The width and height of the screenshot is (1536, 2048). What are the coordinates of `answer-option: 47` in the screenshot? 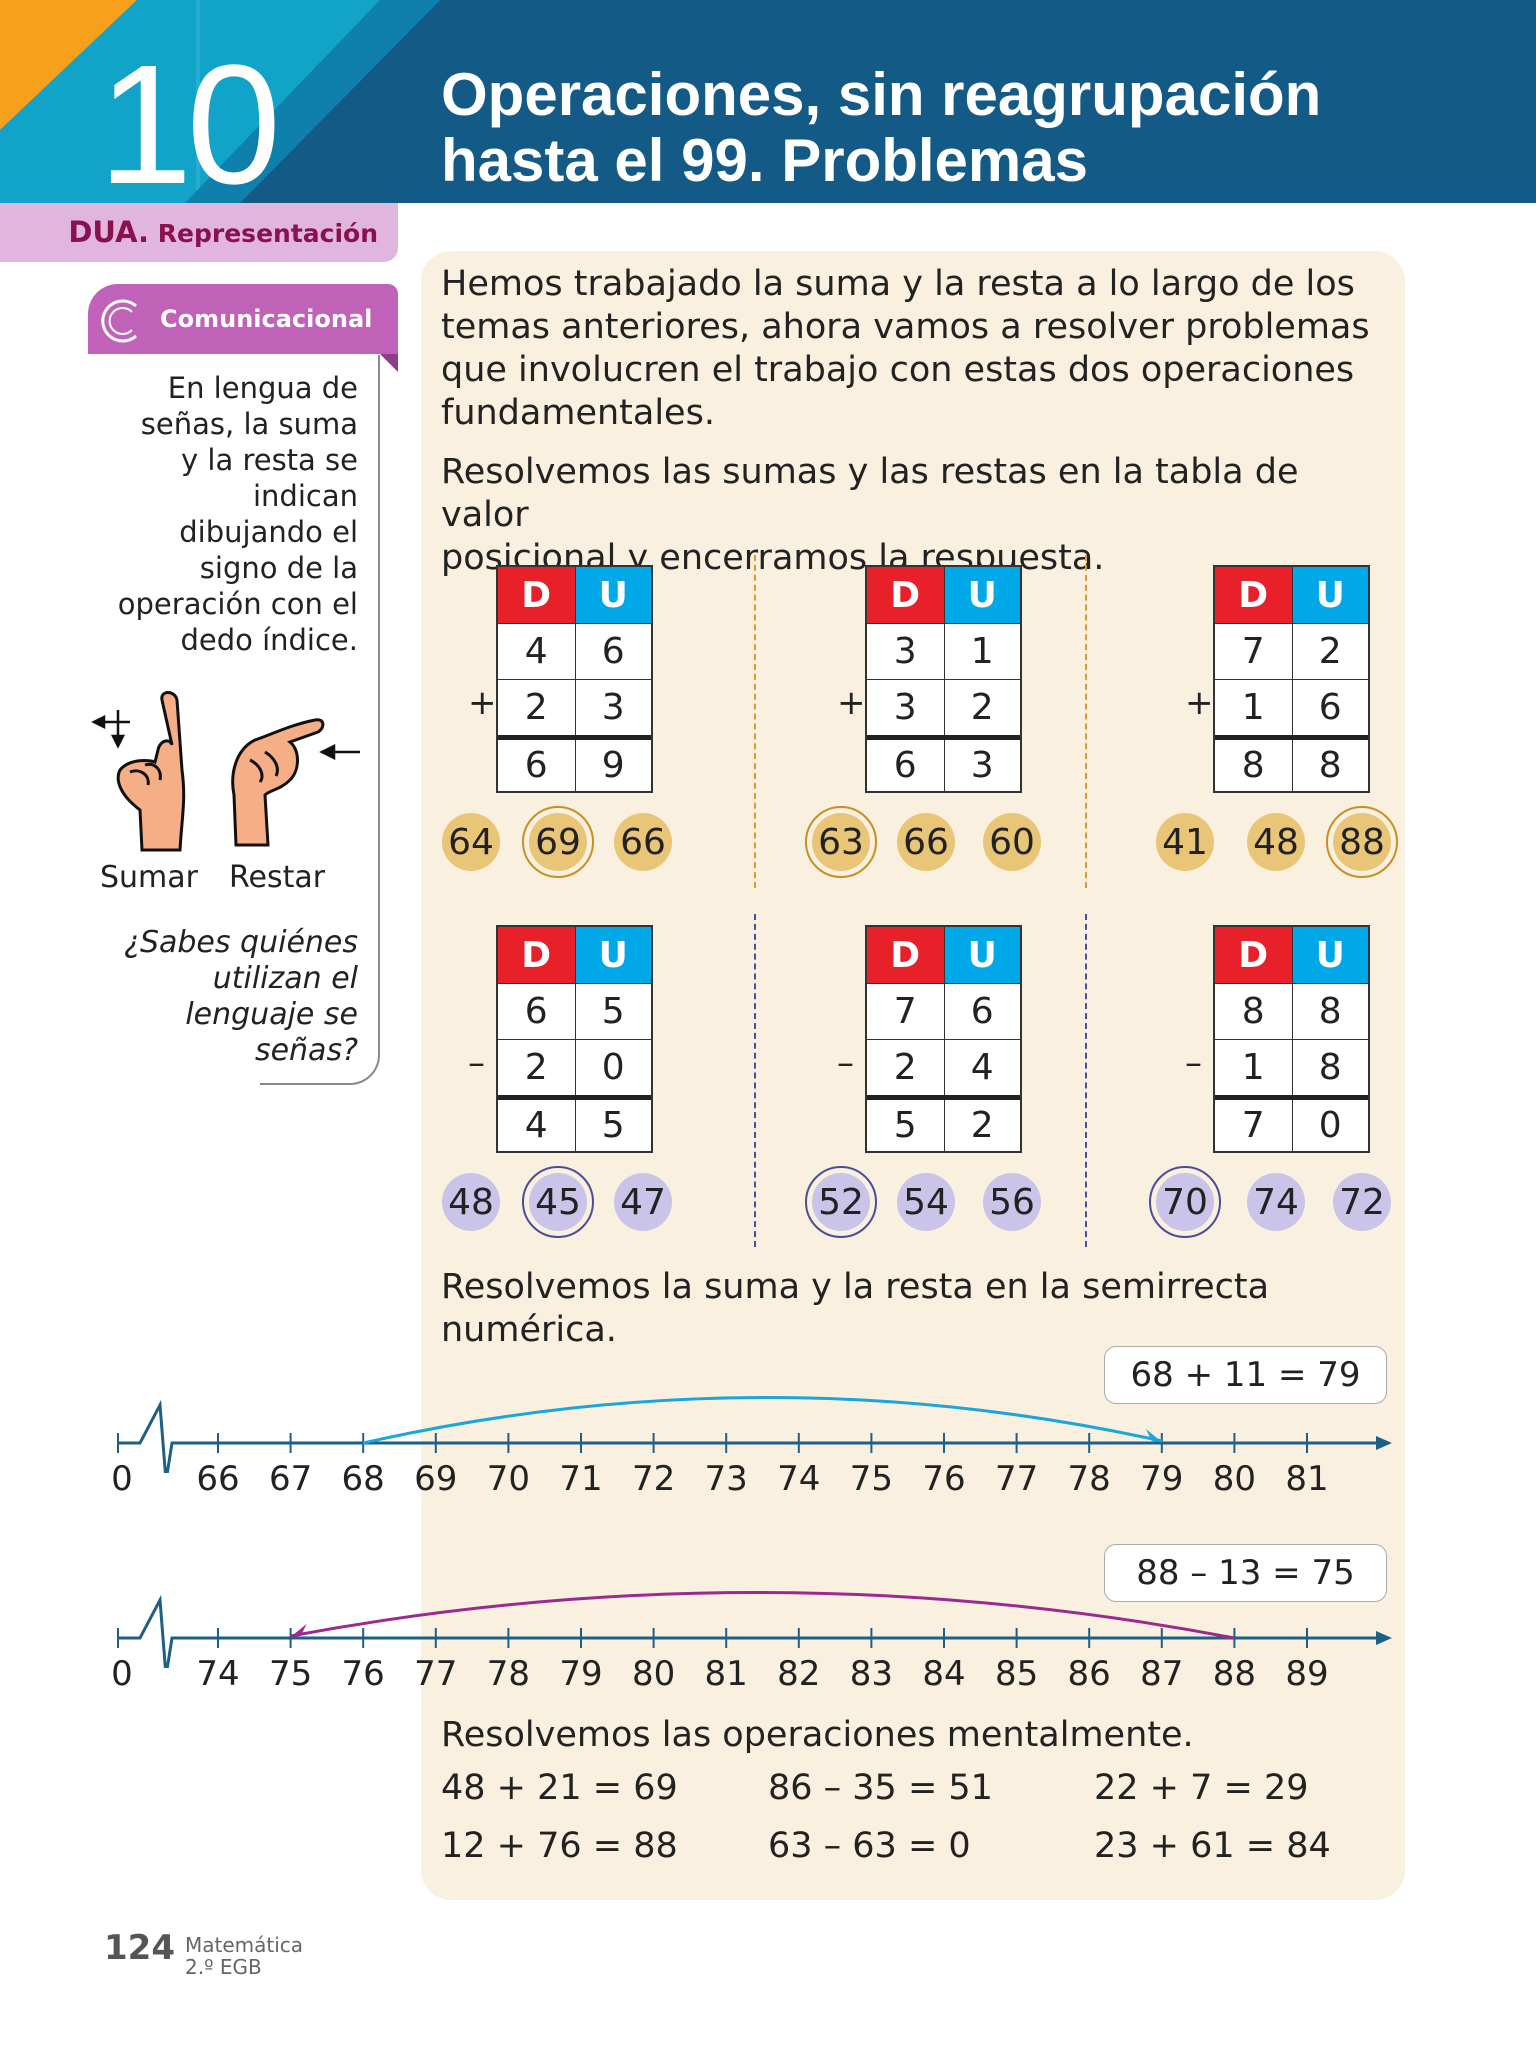 It's located at (643, 1202).